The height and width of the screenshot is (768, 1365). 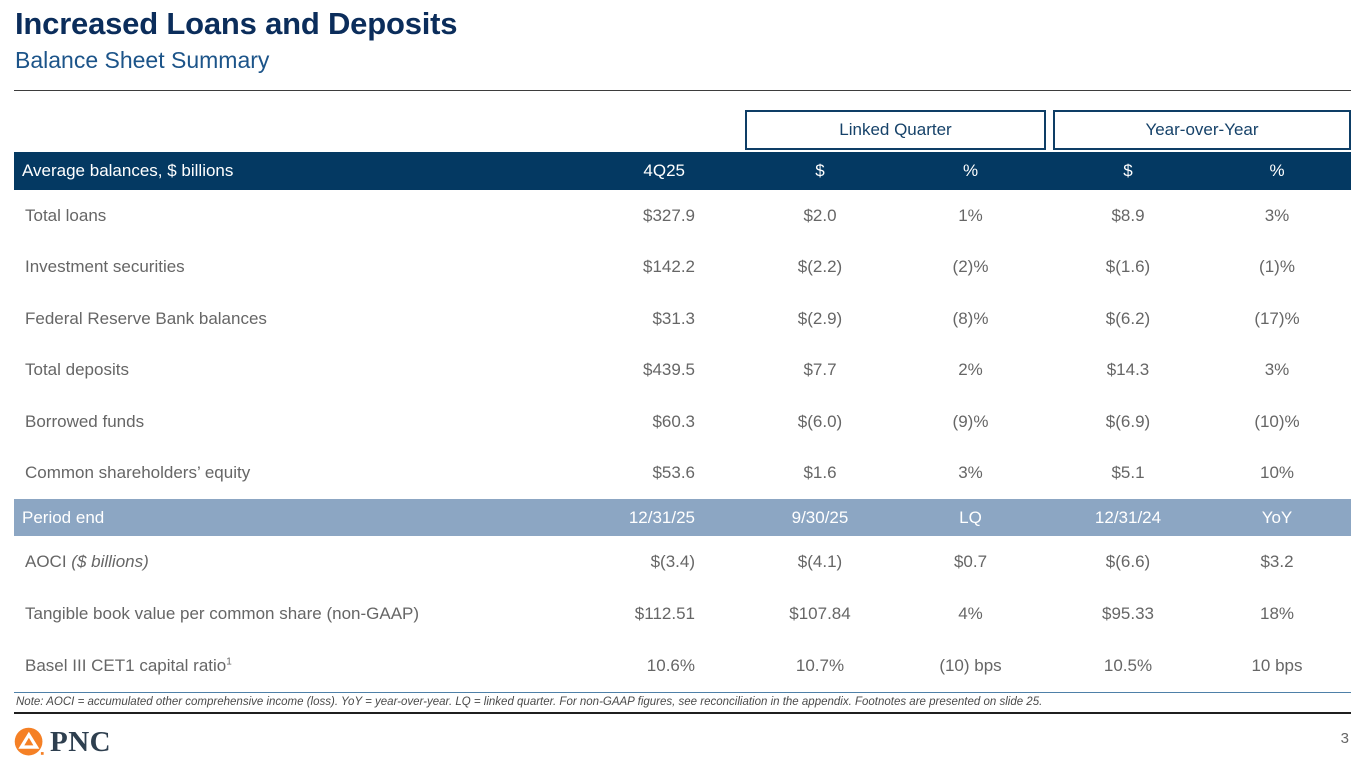 I want to click on cell-4q25: $142.2, so click(x=669, y=267).